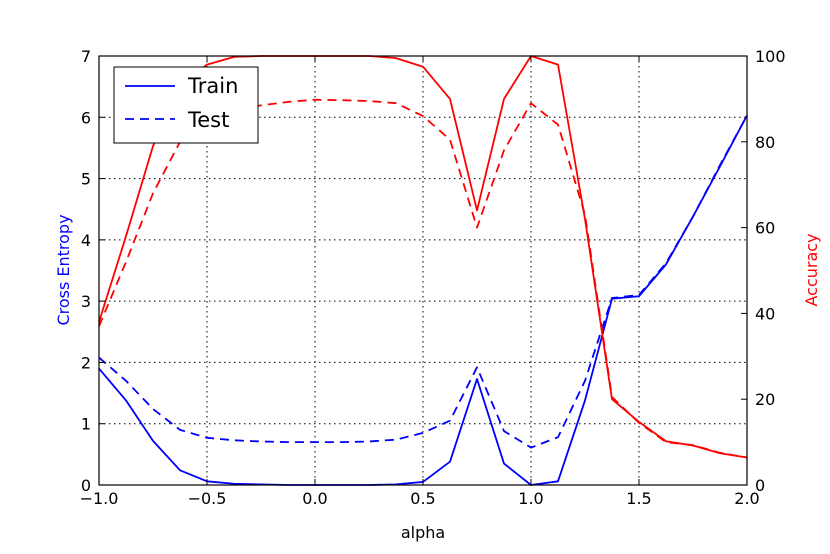 The image size is (830, 554). Describe the element at coordinates (86, 424) in the screenshot. I see `y-left-tick-label: 1` at that location.